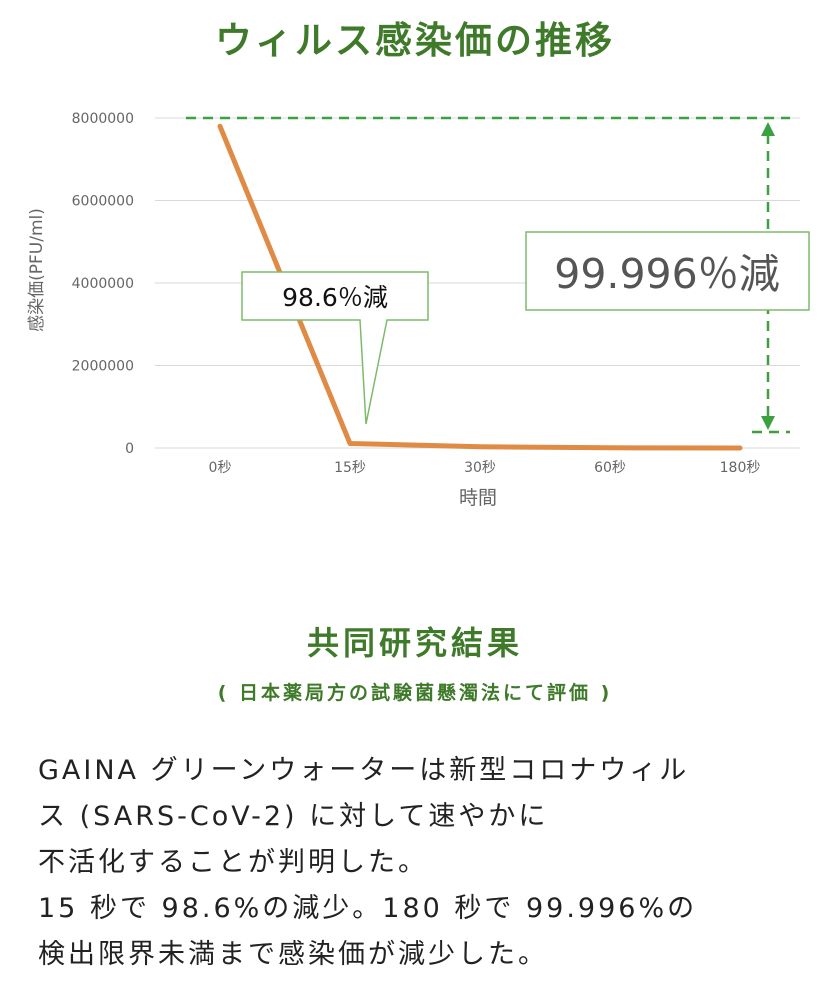 This screenshot has width=830, height=1008. Describe the element at coordinates (350, 468) in the screenshot. I see `x-tick-label: 15秒` at that location.